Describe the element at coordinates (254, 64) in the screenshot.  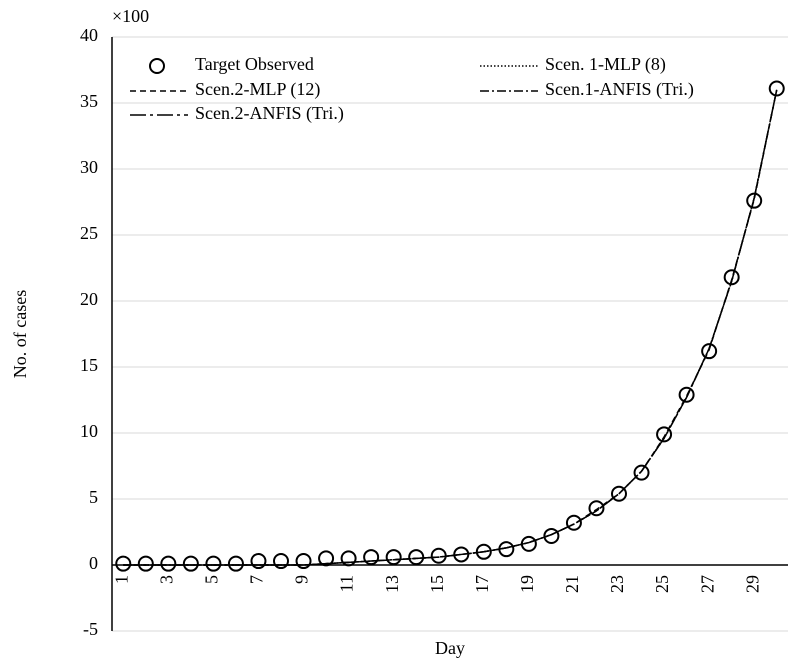
I see `legend-label: Target Observed` at that location.